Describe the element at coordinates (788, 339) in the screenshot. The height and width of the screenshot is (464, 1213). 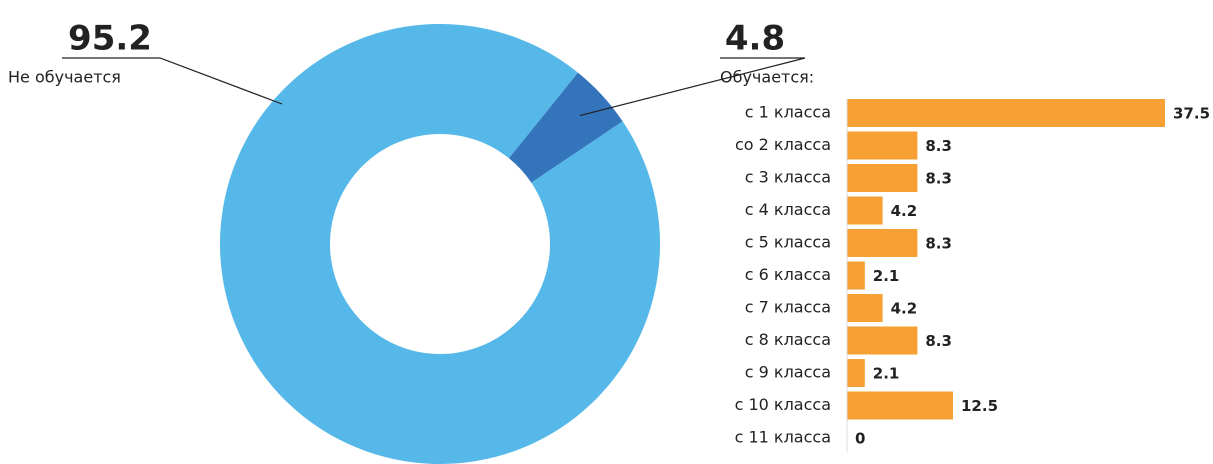
I see `category-label: с 8 класса` at that location.